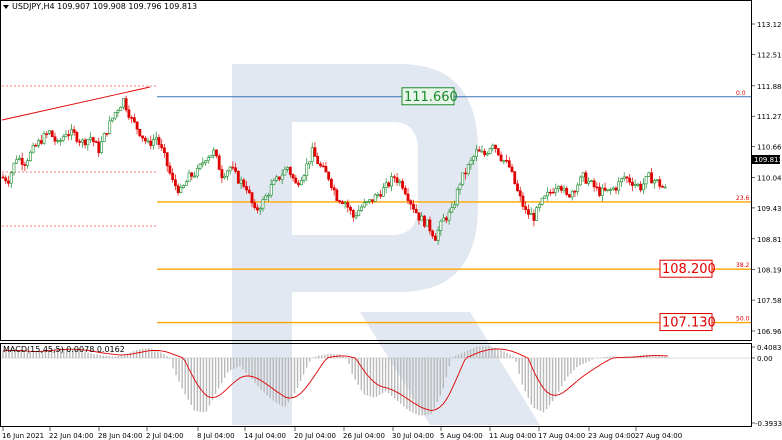 The width and height of the screenshot is (782, 440). I want to click on time-tick-label: 22 Jun 04:00, so click(71, 436).